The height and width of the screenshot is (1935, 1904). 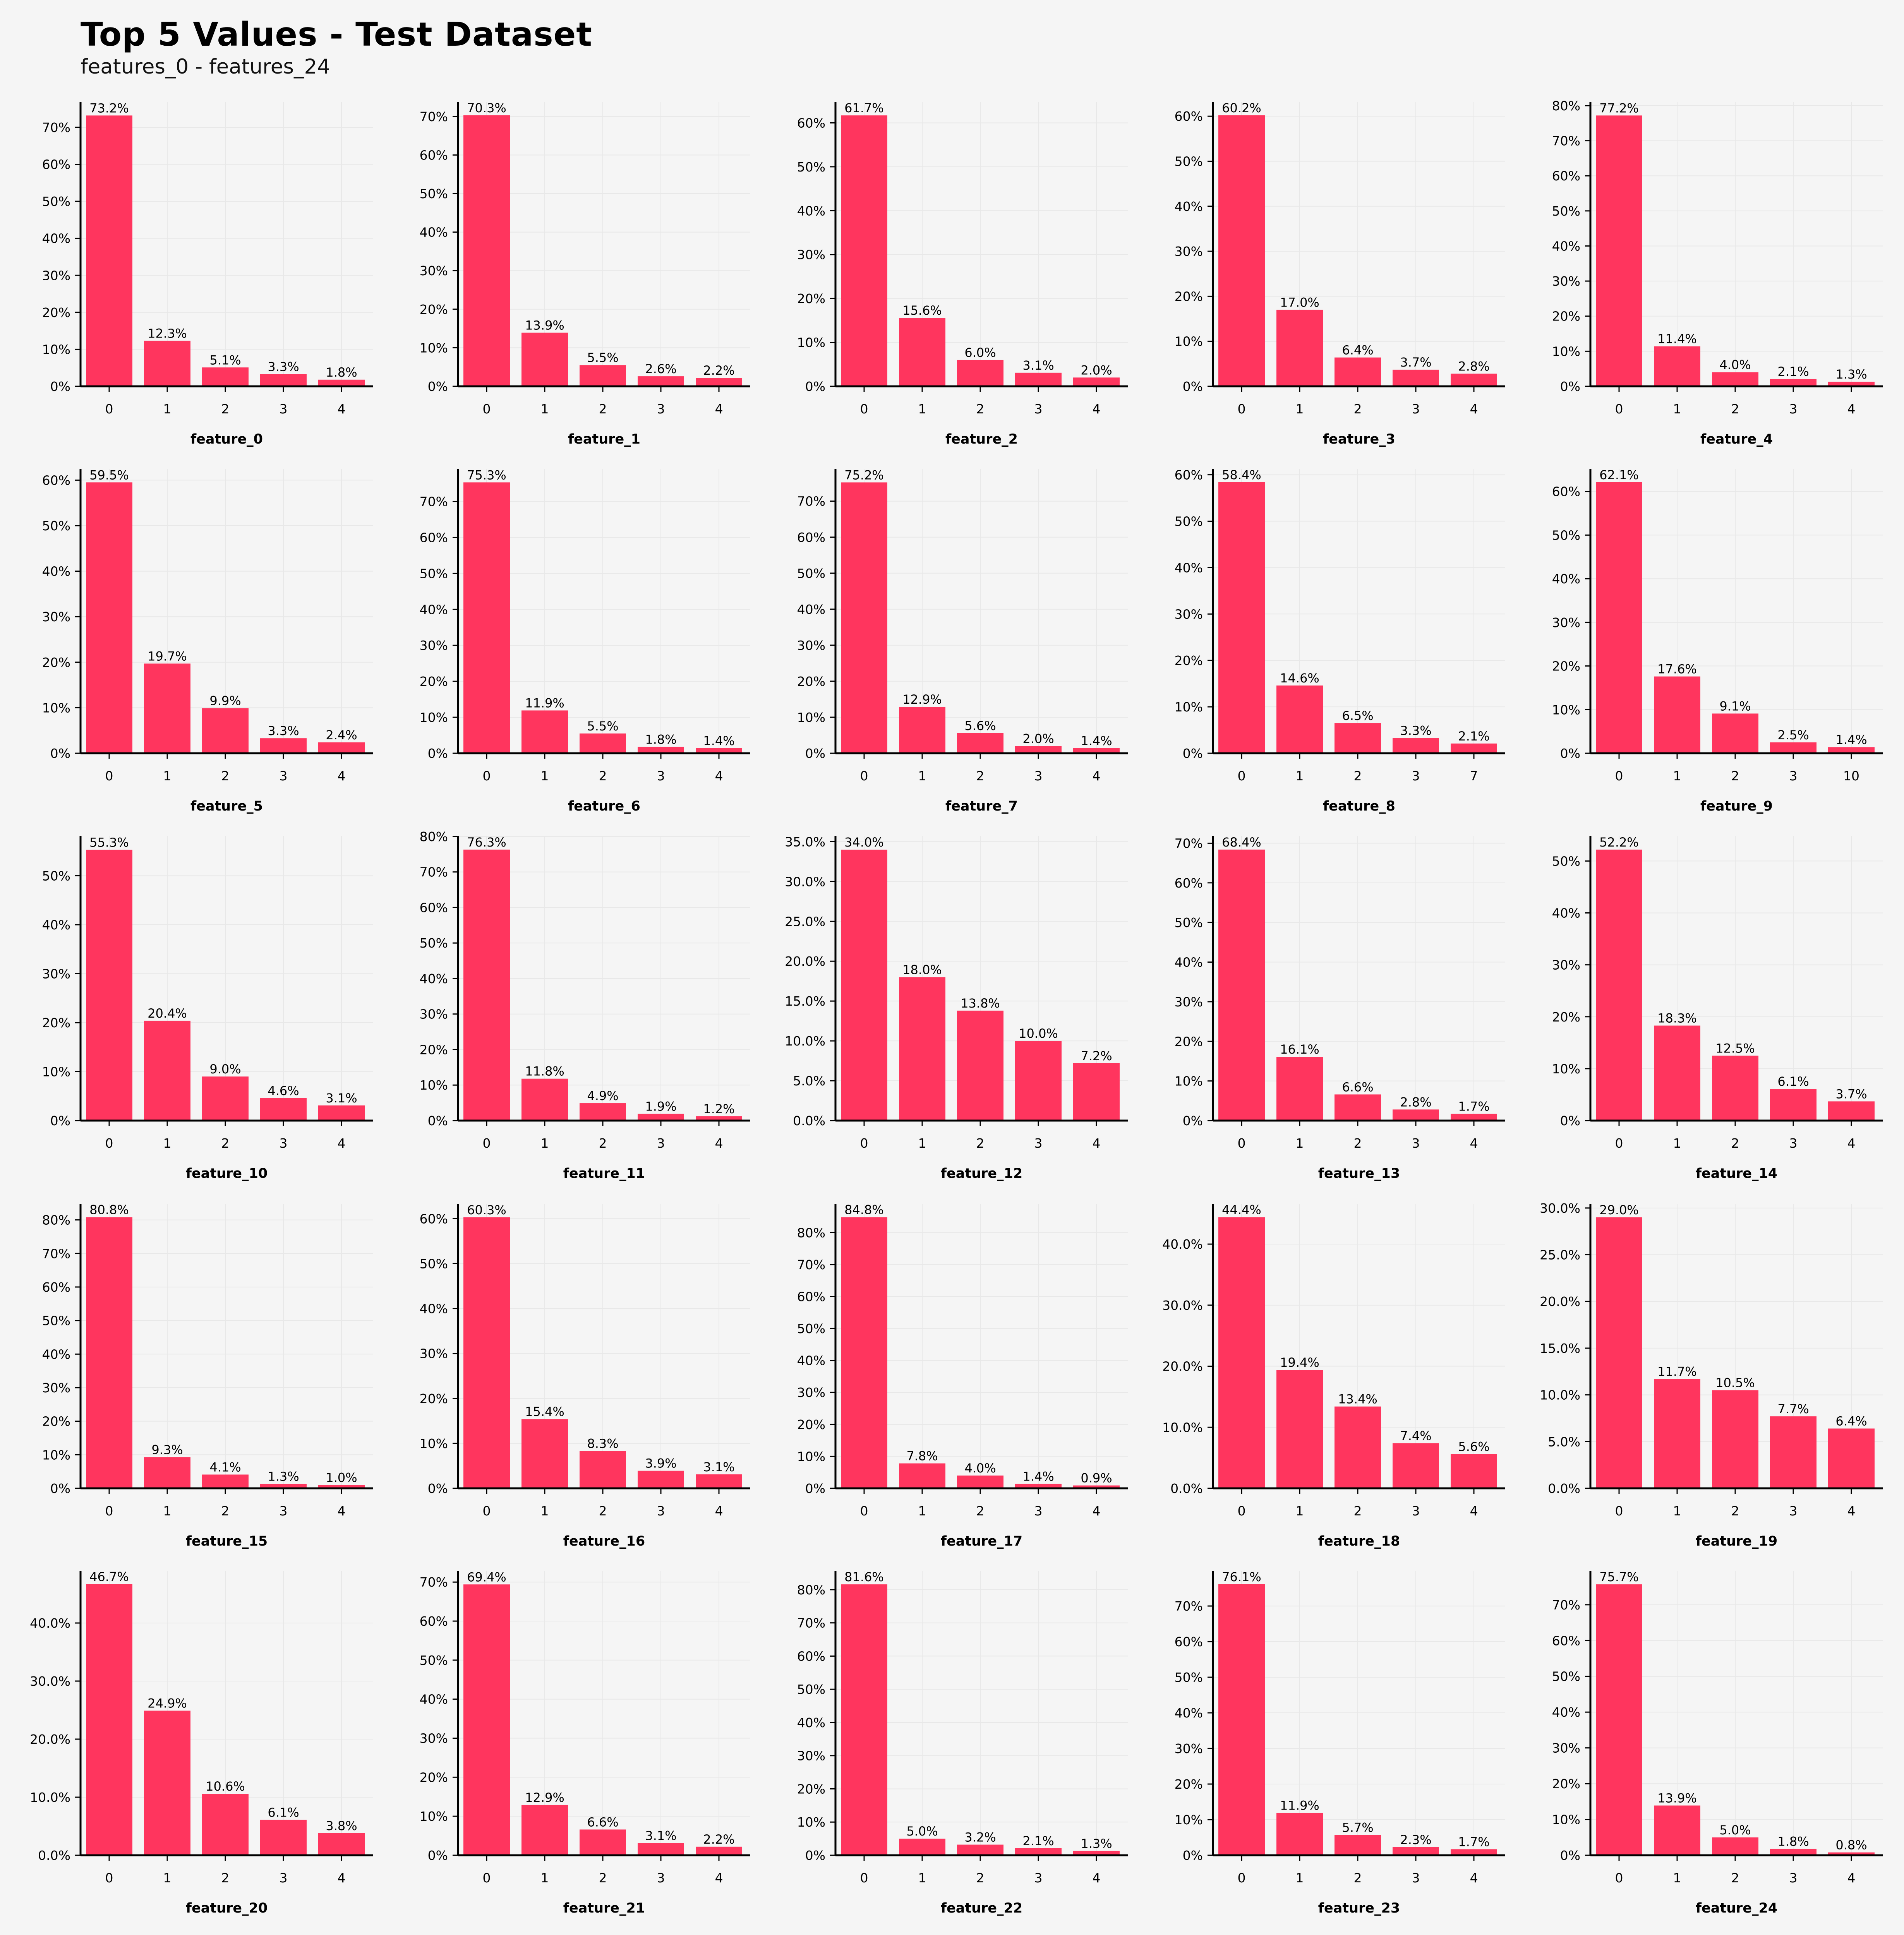 I want to click on data-label: 11.7%, so click(x=1677, y=1371).